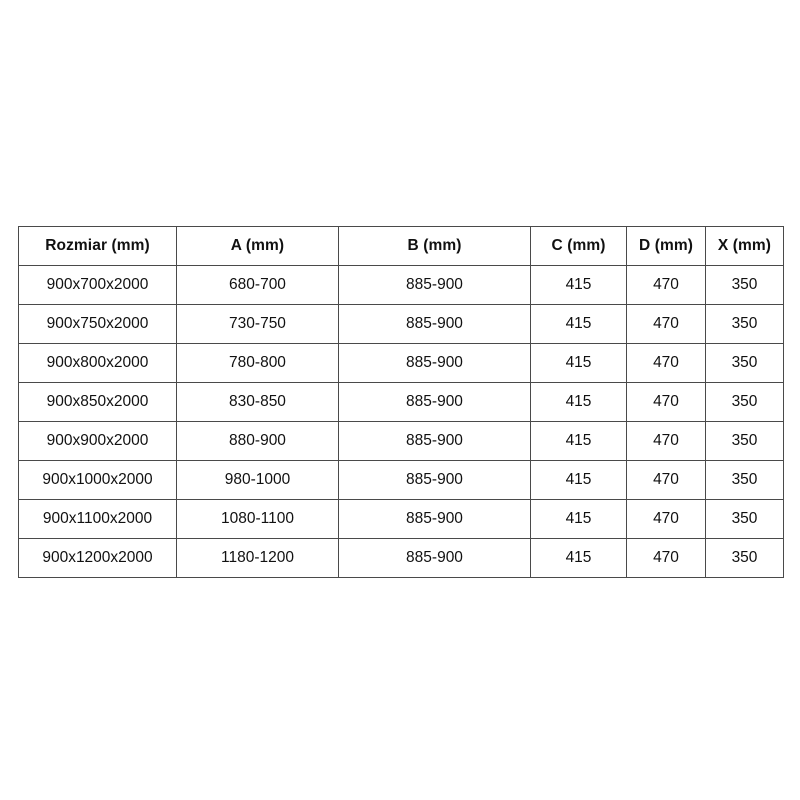 The width and height of the screenshot is (800, 800). What do you see at coordinates (744, 246) in the screenshot?
I see `column-header-x: X (mm)` at bounding box center [744, 246].